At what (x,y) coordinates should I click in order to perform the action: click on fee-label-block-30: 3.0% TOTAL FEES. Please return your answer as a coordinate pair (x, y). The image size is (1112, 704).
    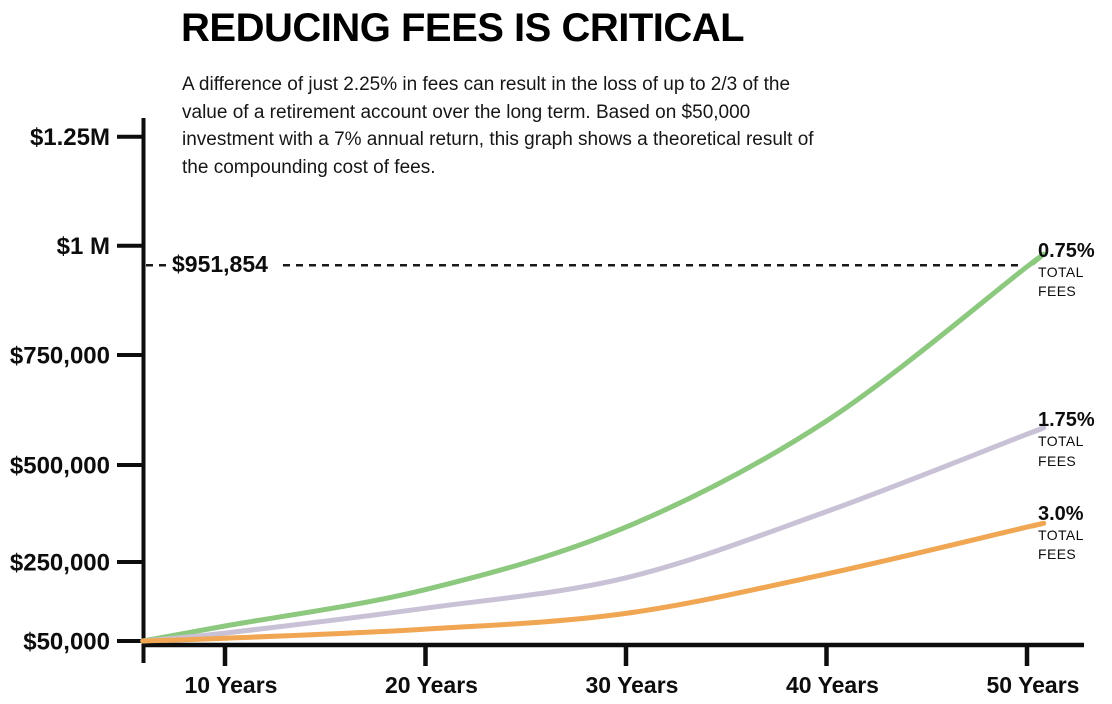
    Looking at the image, I should click on (1061, 534).